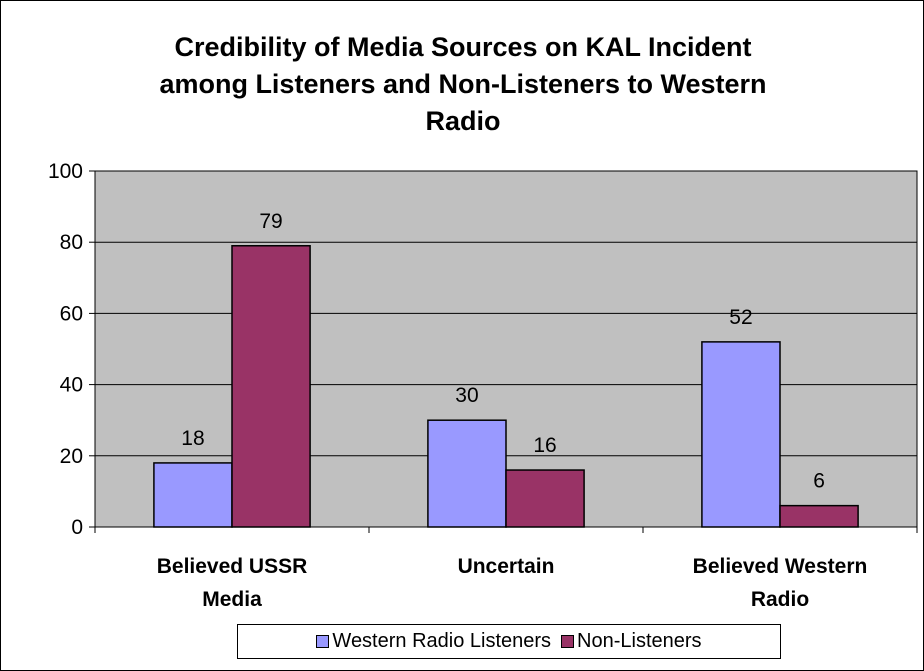 The height and width of the screenshot is (671, 924). I want to click on legend: Western Radio Listeners Non-Listeners, so click(509, 641).